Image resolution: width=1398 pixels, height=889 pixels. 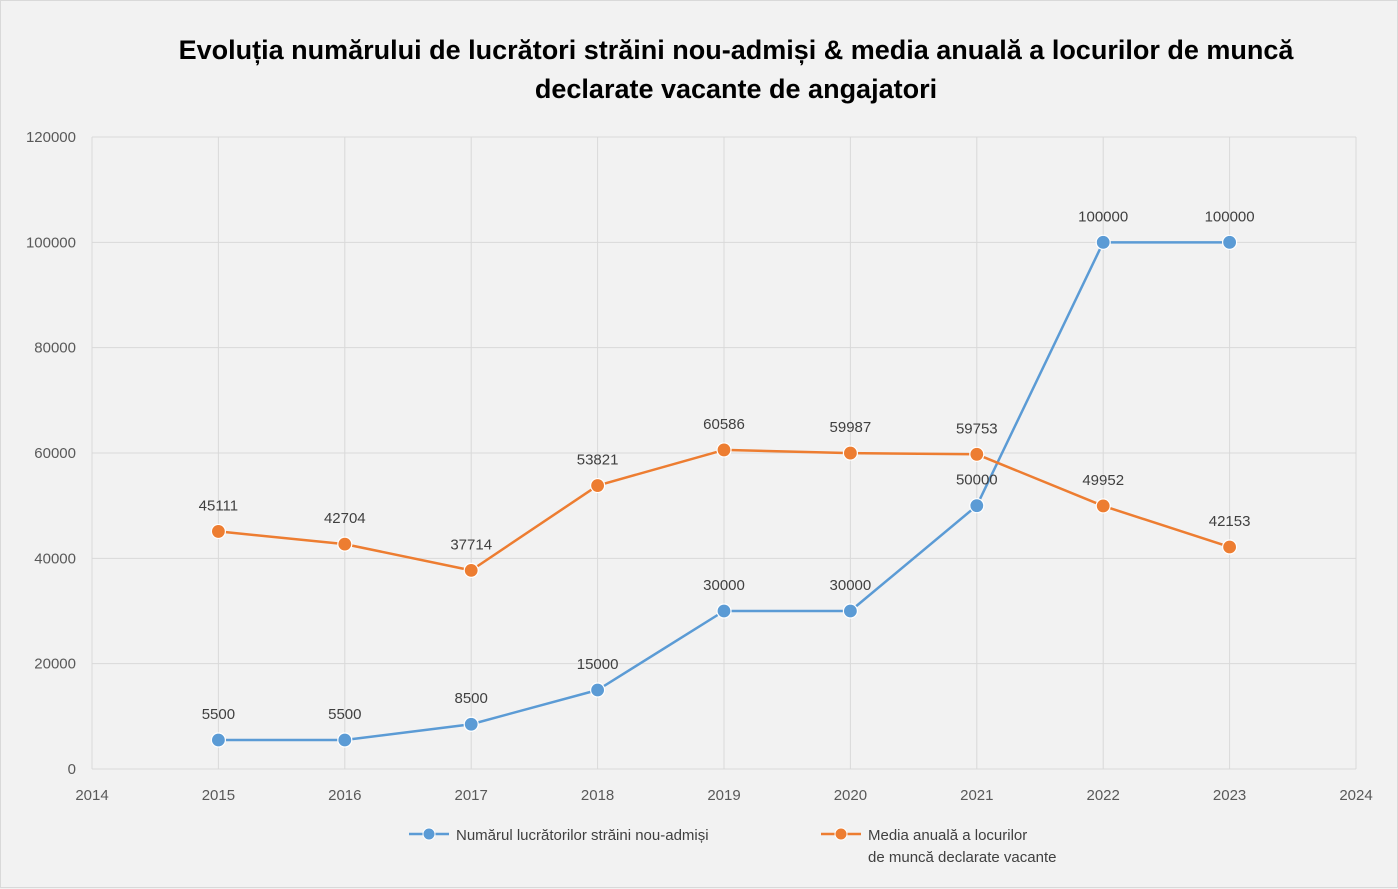 What do you see at coordinates (977, 428) in the screenshot?
I see `data-label-1: 59753` at bounding box center [977, 428].